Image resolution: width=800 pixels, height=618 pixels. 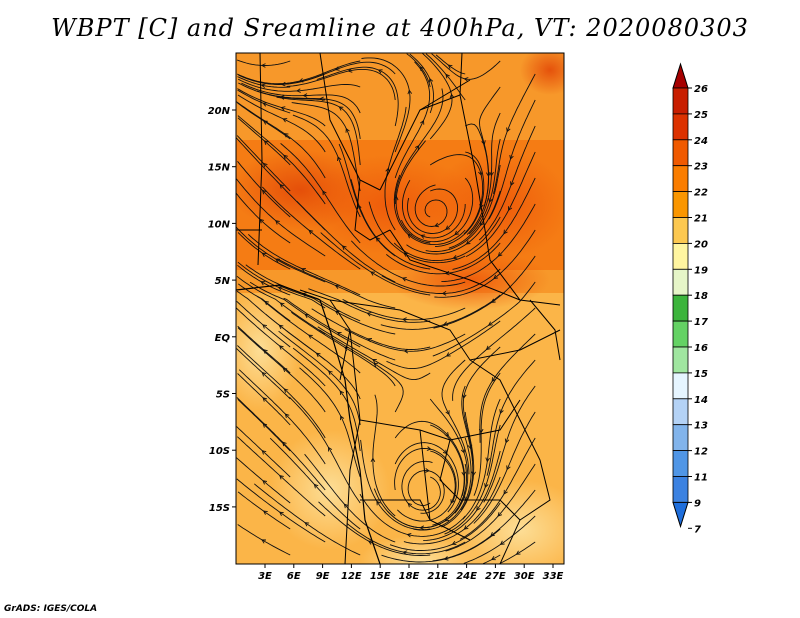 What do you see at coordinates (697, 503) in the screenshot?
I see `colorbar-label: 9` at bounding box center [697, 503].